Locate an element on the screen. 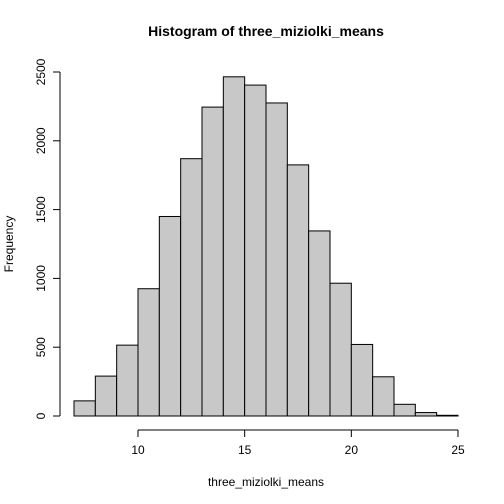  y-tick-label: 500 is located at coordinates (41, 347).